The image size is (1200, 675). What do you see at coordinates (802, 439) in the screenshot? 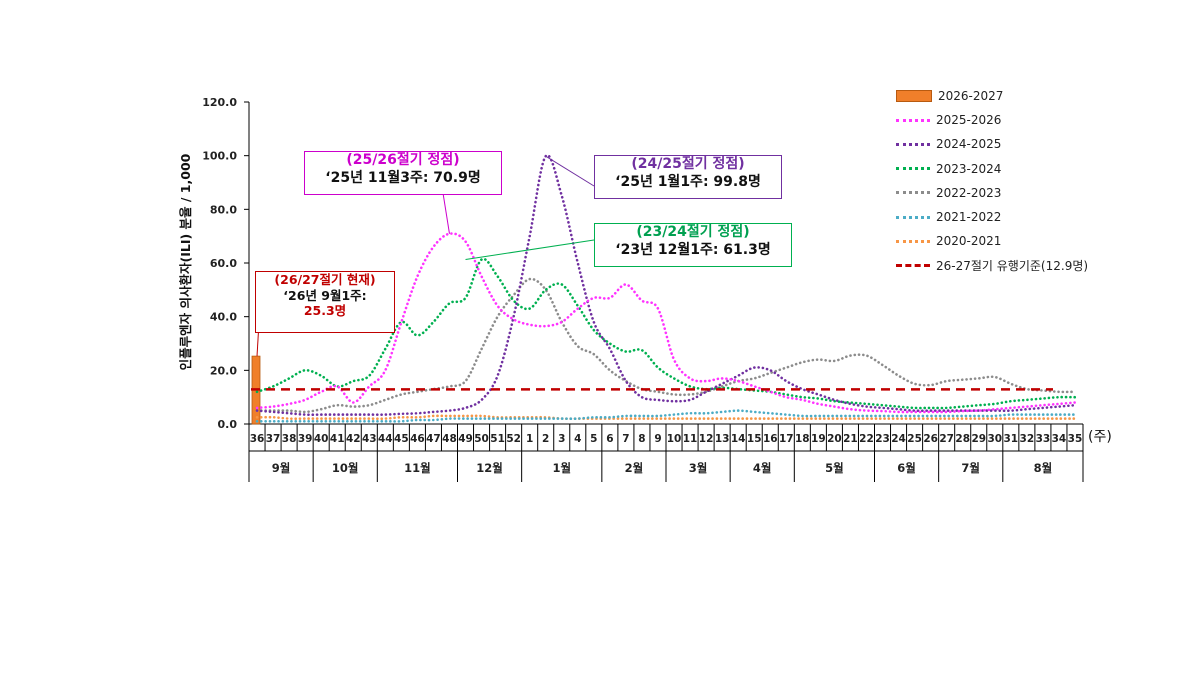
I see `x-tick-label: 18` at bounding box center [802, 439].